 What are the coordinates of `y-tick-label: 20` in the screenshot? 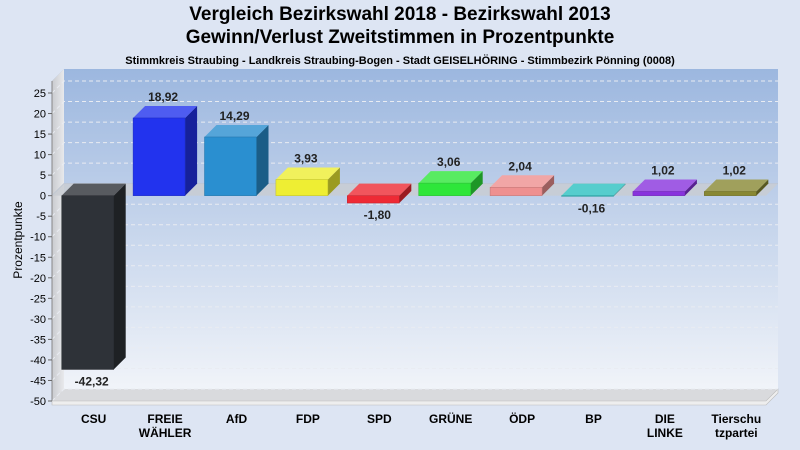 It's located at (40, 115).